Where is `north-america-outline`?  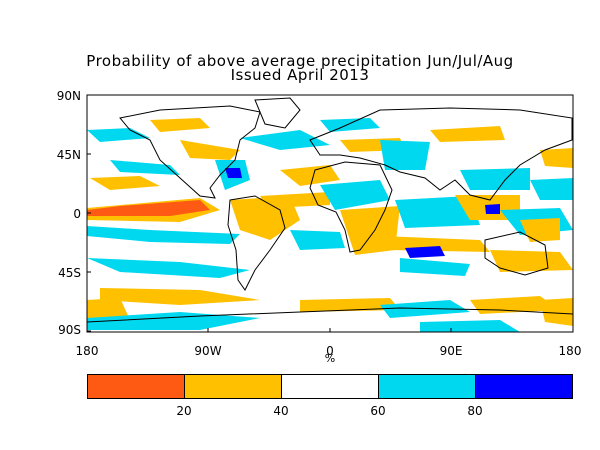
north-america-outline is located at coordinates (190, 152).